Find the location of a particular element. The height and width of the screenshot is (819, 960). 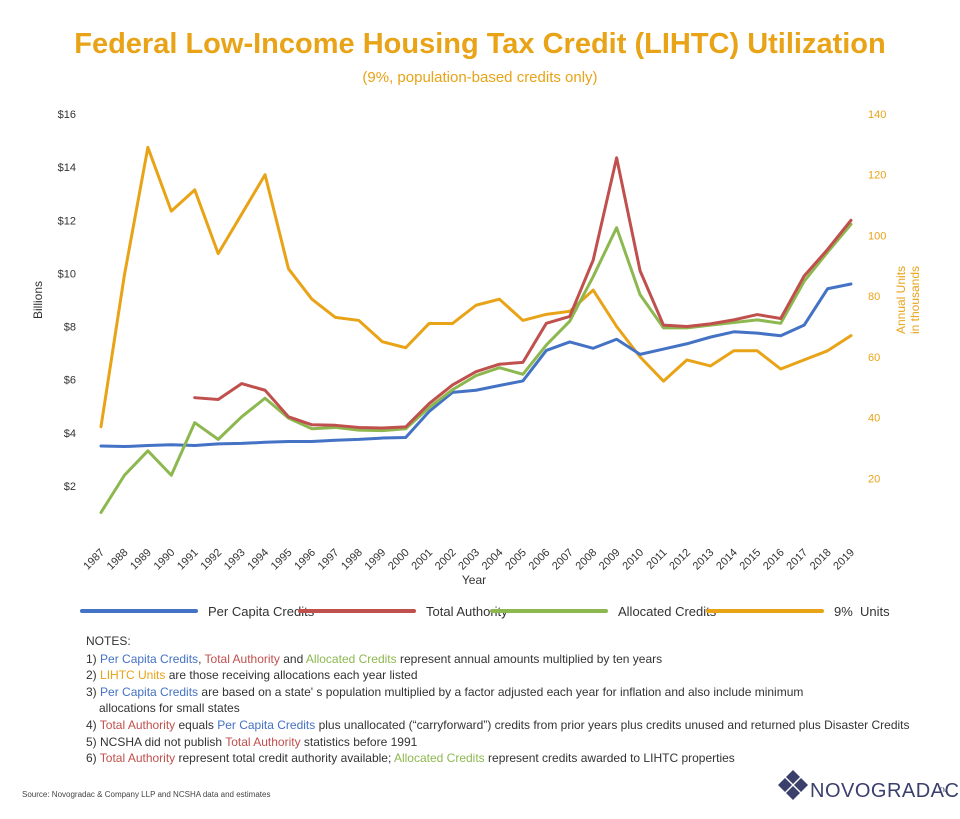

y-axis-right: 20 40 60 80 100 120 140 is located at coordinates (877, 297).